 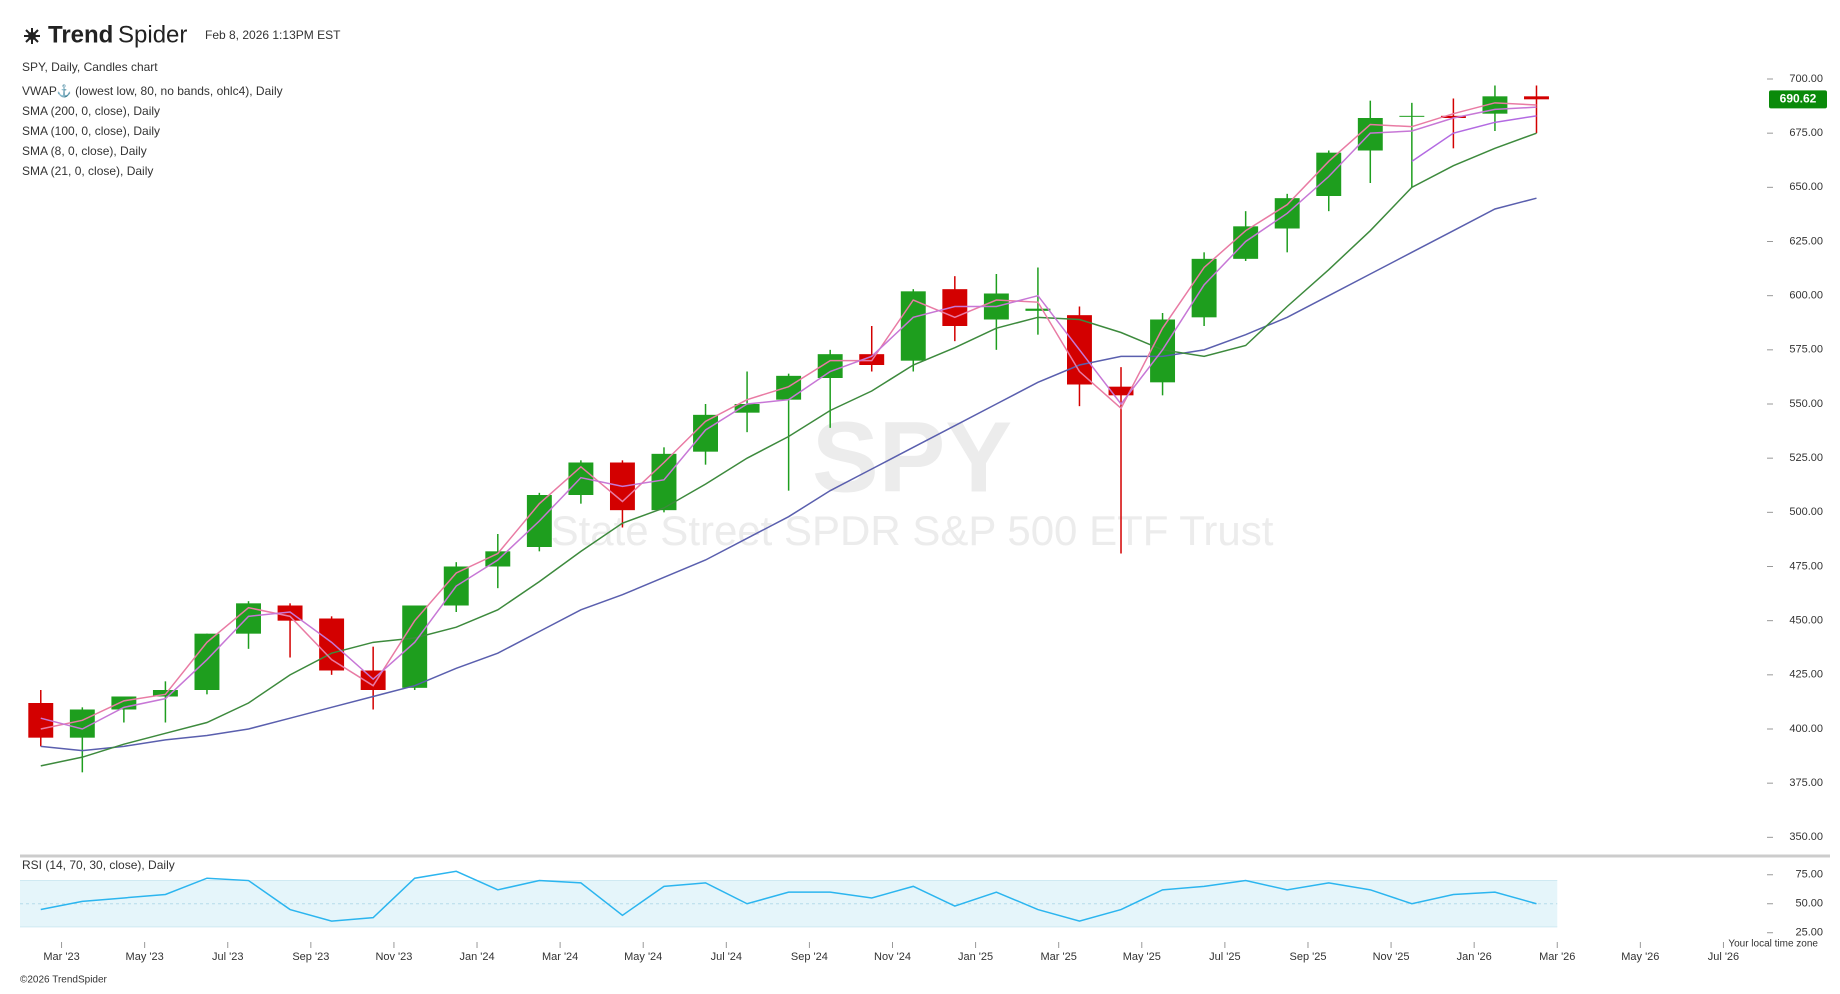 I want to click on y-tick-label: 450.00, so click(x=1806, y=621).